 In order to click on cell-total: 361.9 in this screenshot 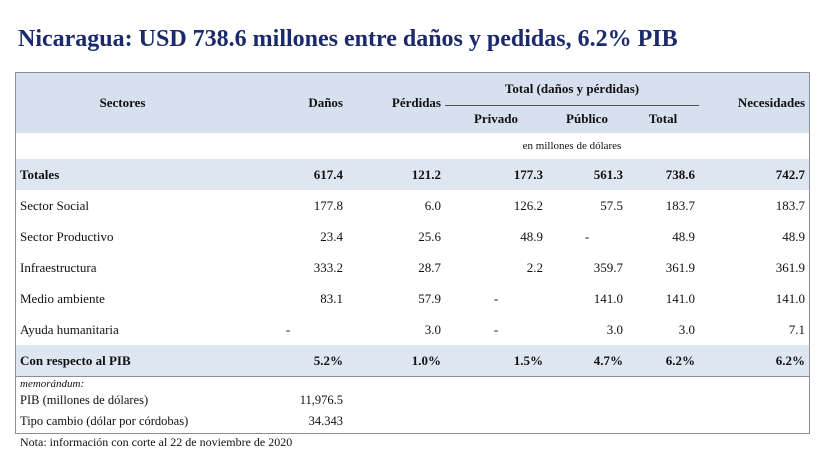, I will do `click(680, 267)`.